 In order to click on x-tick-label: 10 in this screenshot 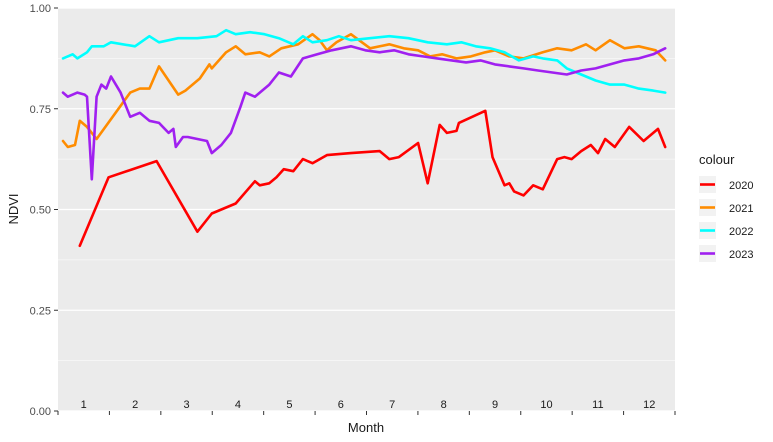, I will do `click(546, 405)`.